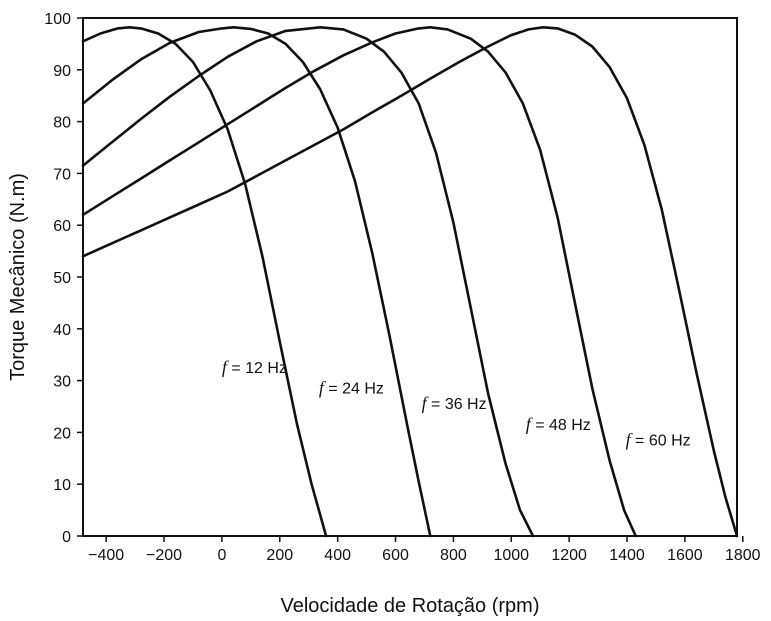  What do you see at coordinates (62, 485) in the screenshot?
I see `y-tick-label: 10` at bounding box center [62, 485].